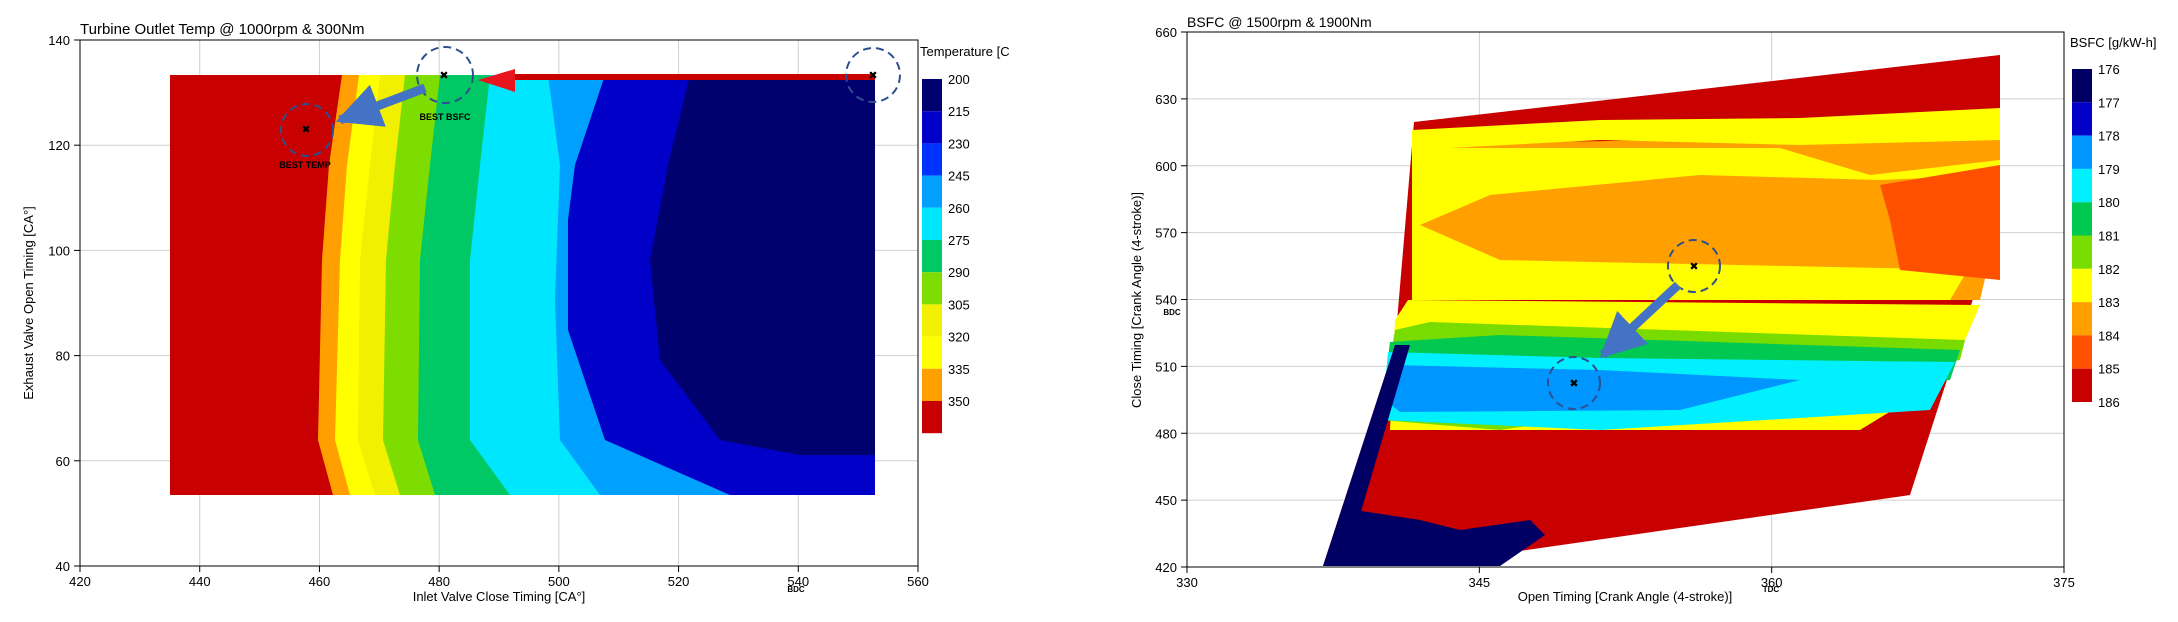  What do you see at coordinates (918, 581) in the screenshot?
I see `chart-1-xtick-label: 560` at bounding box center [918, 581].